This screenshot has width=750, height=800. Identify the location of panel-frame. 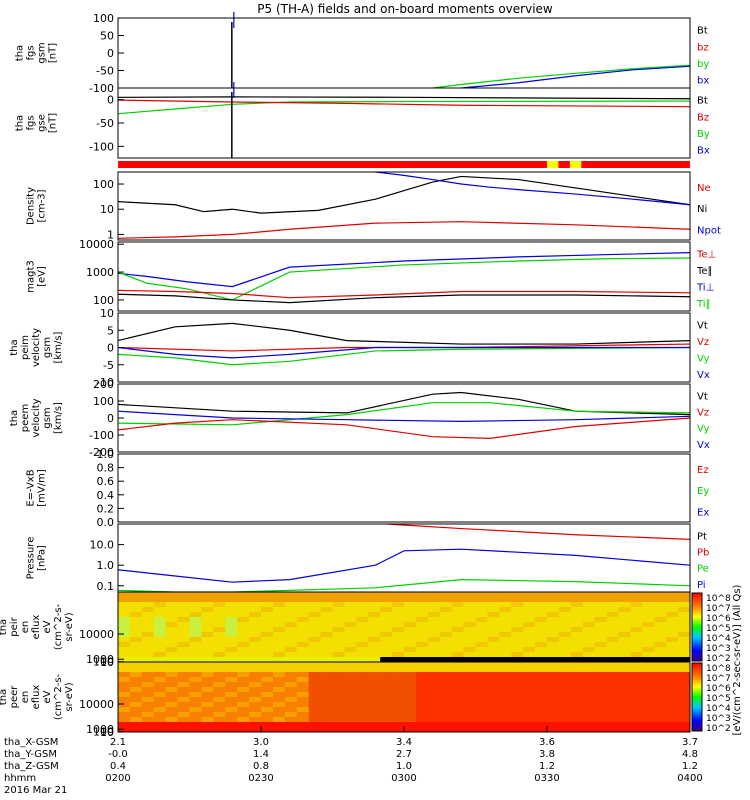
(404, 276).